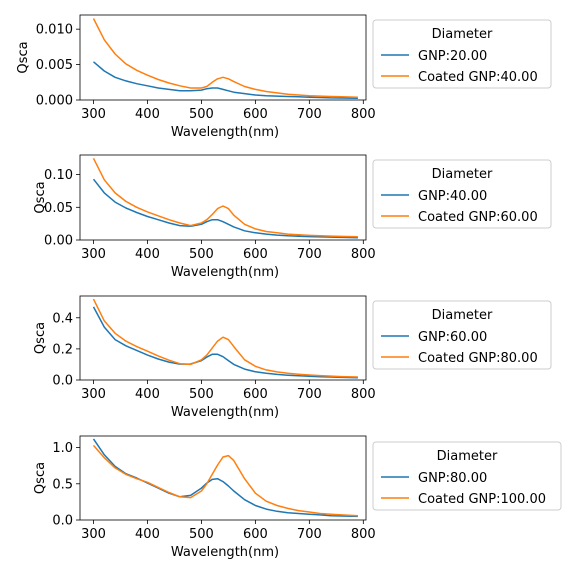  What do you see at coordinates (452, 337) in the screenshot?
I see `legend-entry-1: GNP:60.00` at bounding box center [452, 337].